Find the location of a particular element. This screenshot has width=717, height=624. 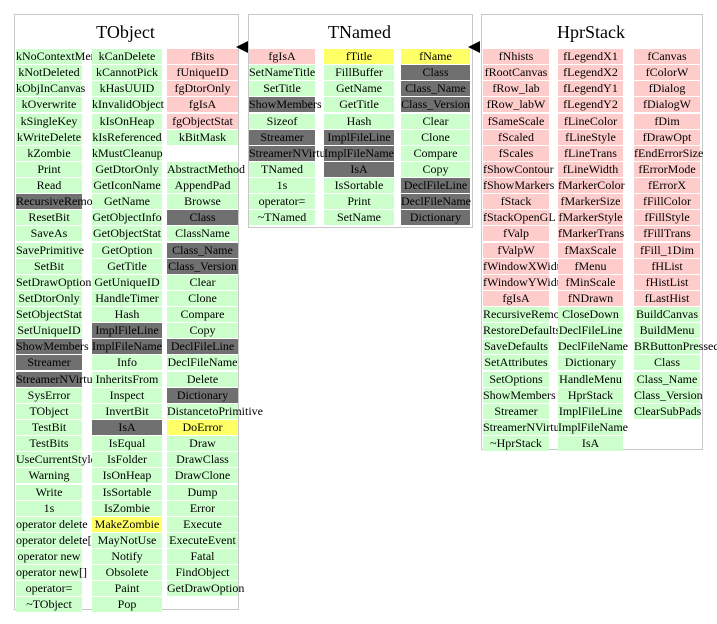

member-cell: GetObjectStat is located at coordinates (127, 233).